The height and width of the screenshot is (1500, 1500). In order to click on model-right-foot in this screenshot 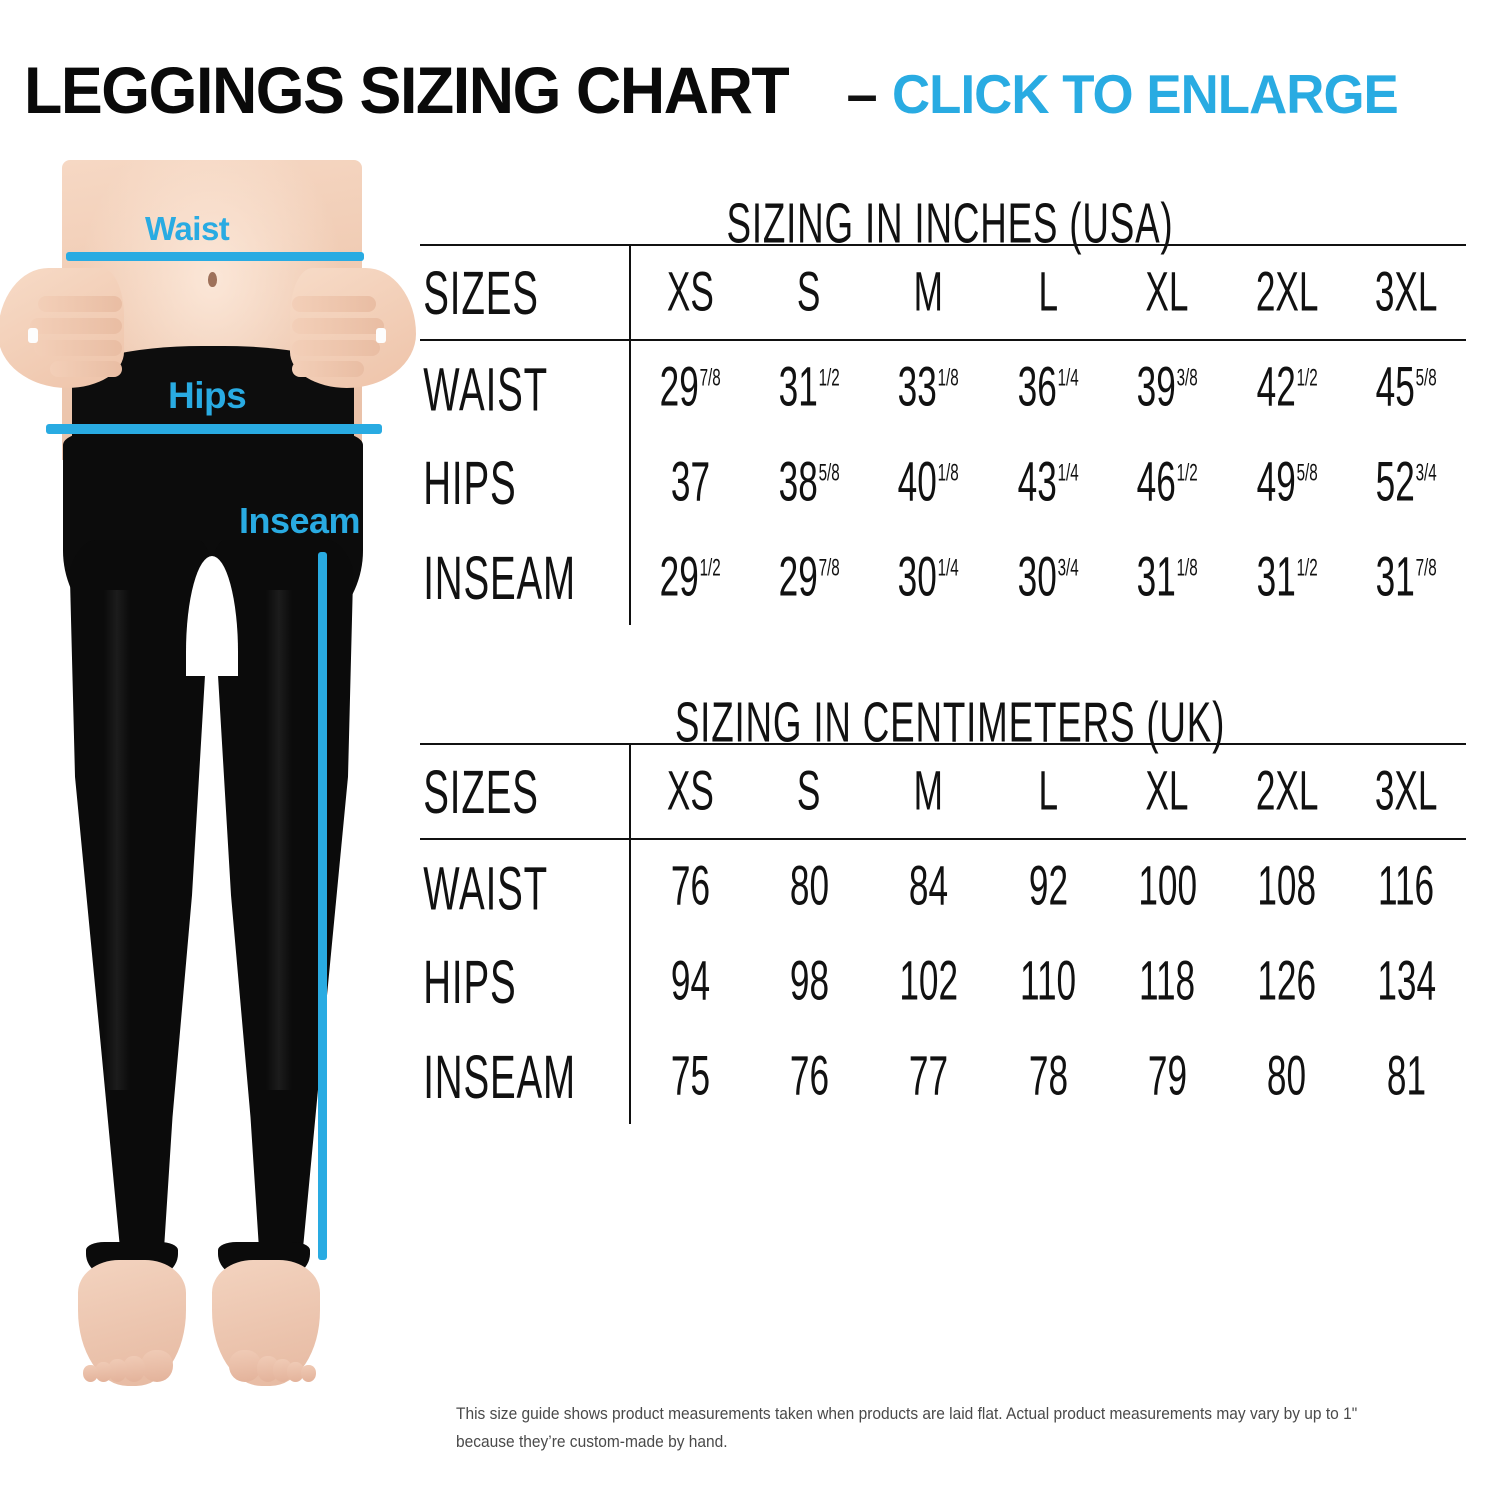, I will do `click(266, 1323)`.